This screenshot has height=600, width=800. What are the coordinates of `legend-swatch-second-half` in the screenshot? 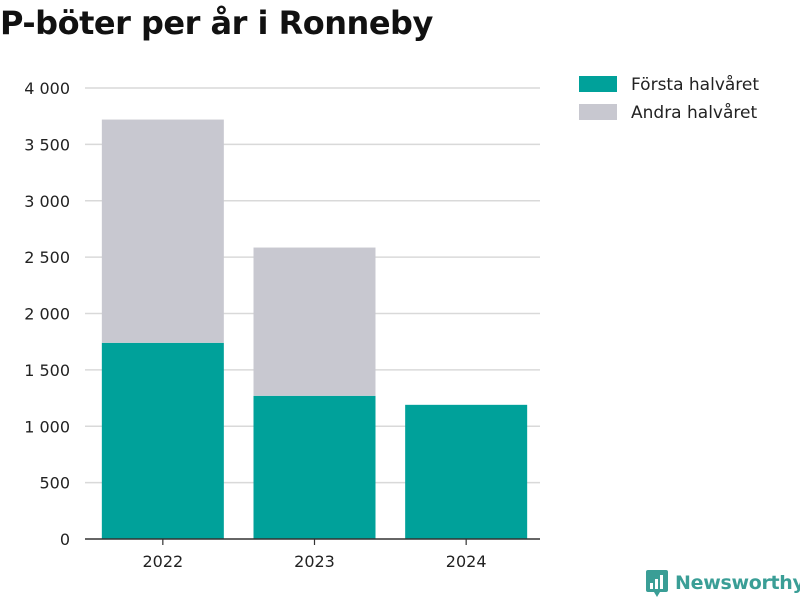 It's located at (598, 112).